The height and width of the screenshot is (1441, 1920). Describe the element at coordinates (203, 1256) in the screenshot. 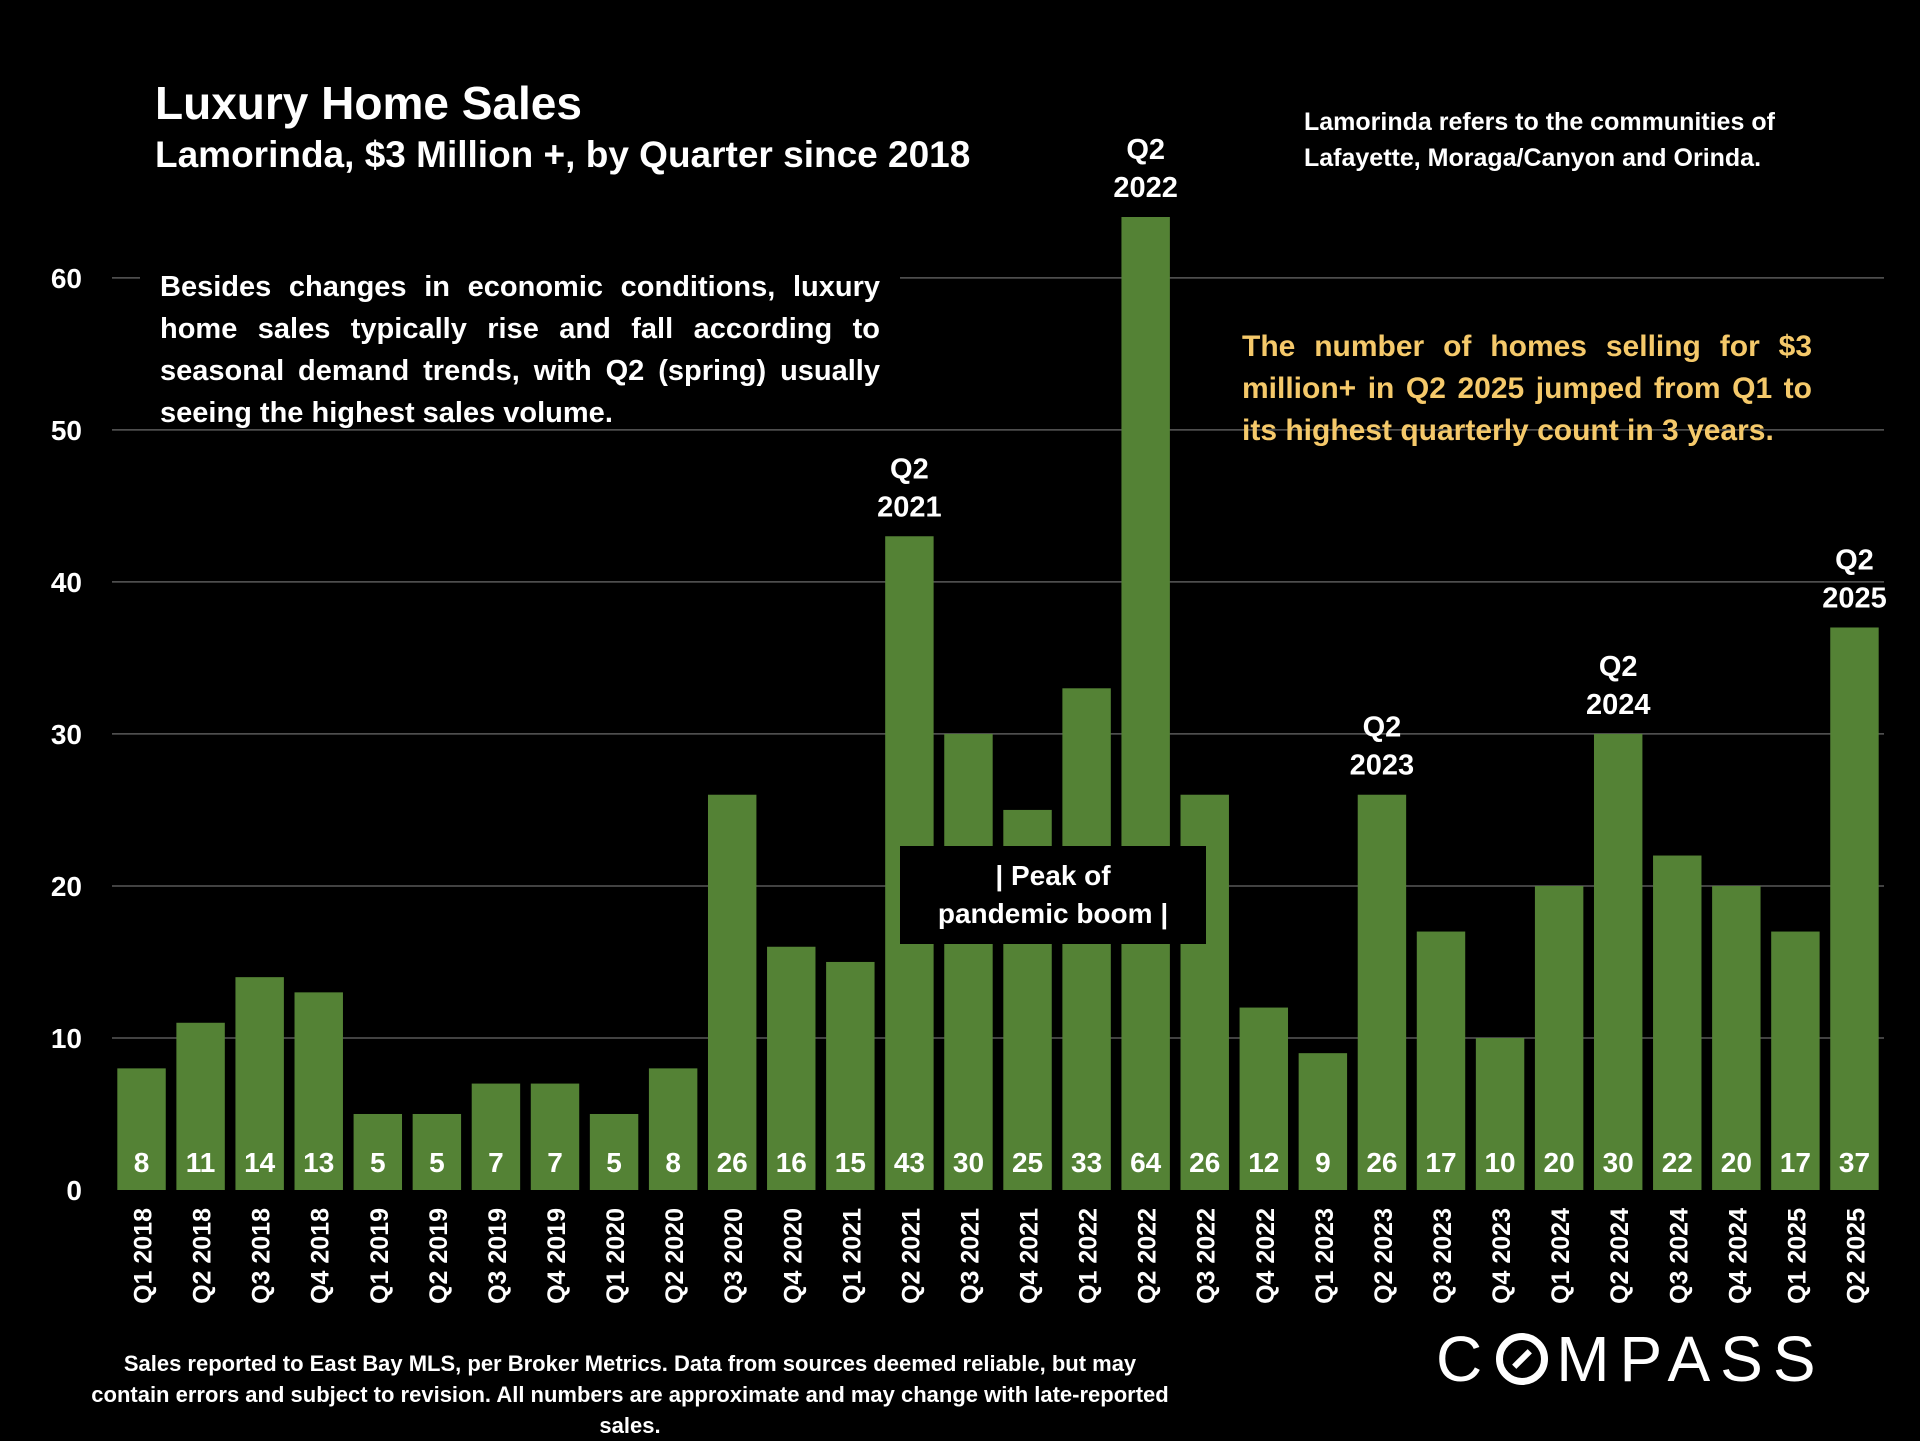

I see `x-tick-label: Q2 2018` at that location.